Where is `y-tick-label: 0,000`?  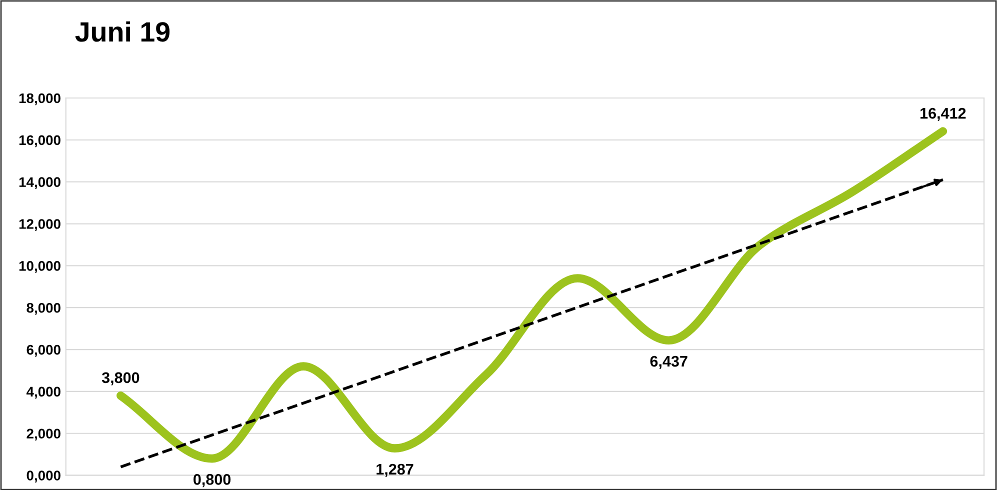
y-tick-label: 0,000 is located at coordinates (43, 476).